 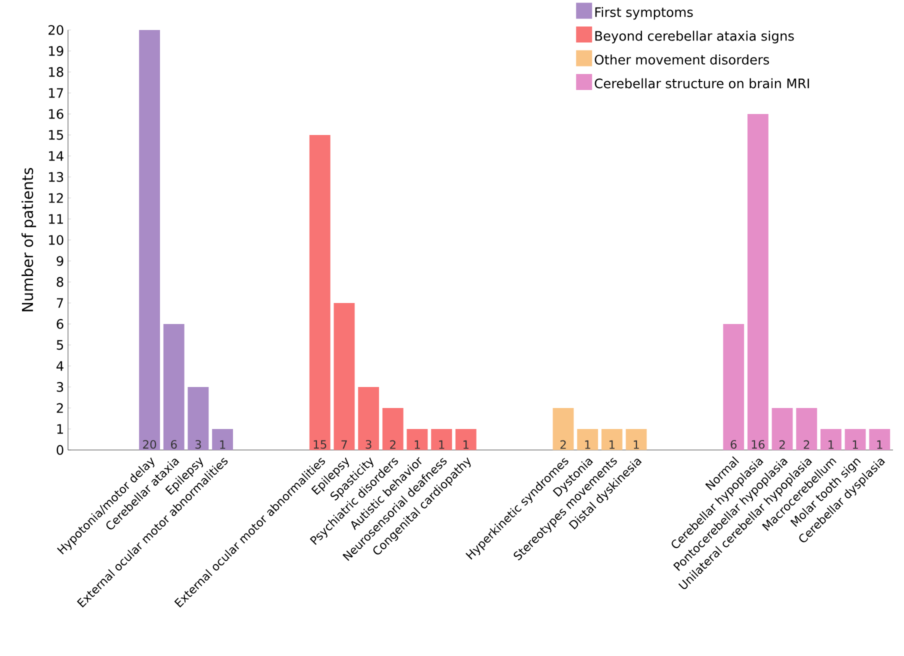 I want to click on y-tick-label: 11, so click(x=56, y=219).